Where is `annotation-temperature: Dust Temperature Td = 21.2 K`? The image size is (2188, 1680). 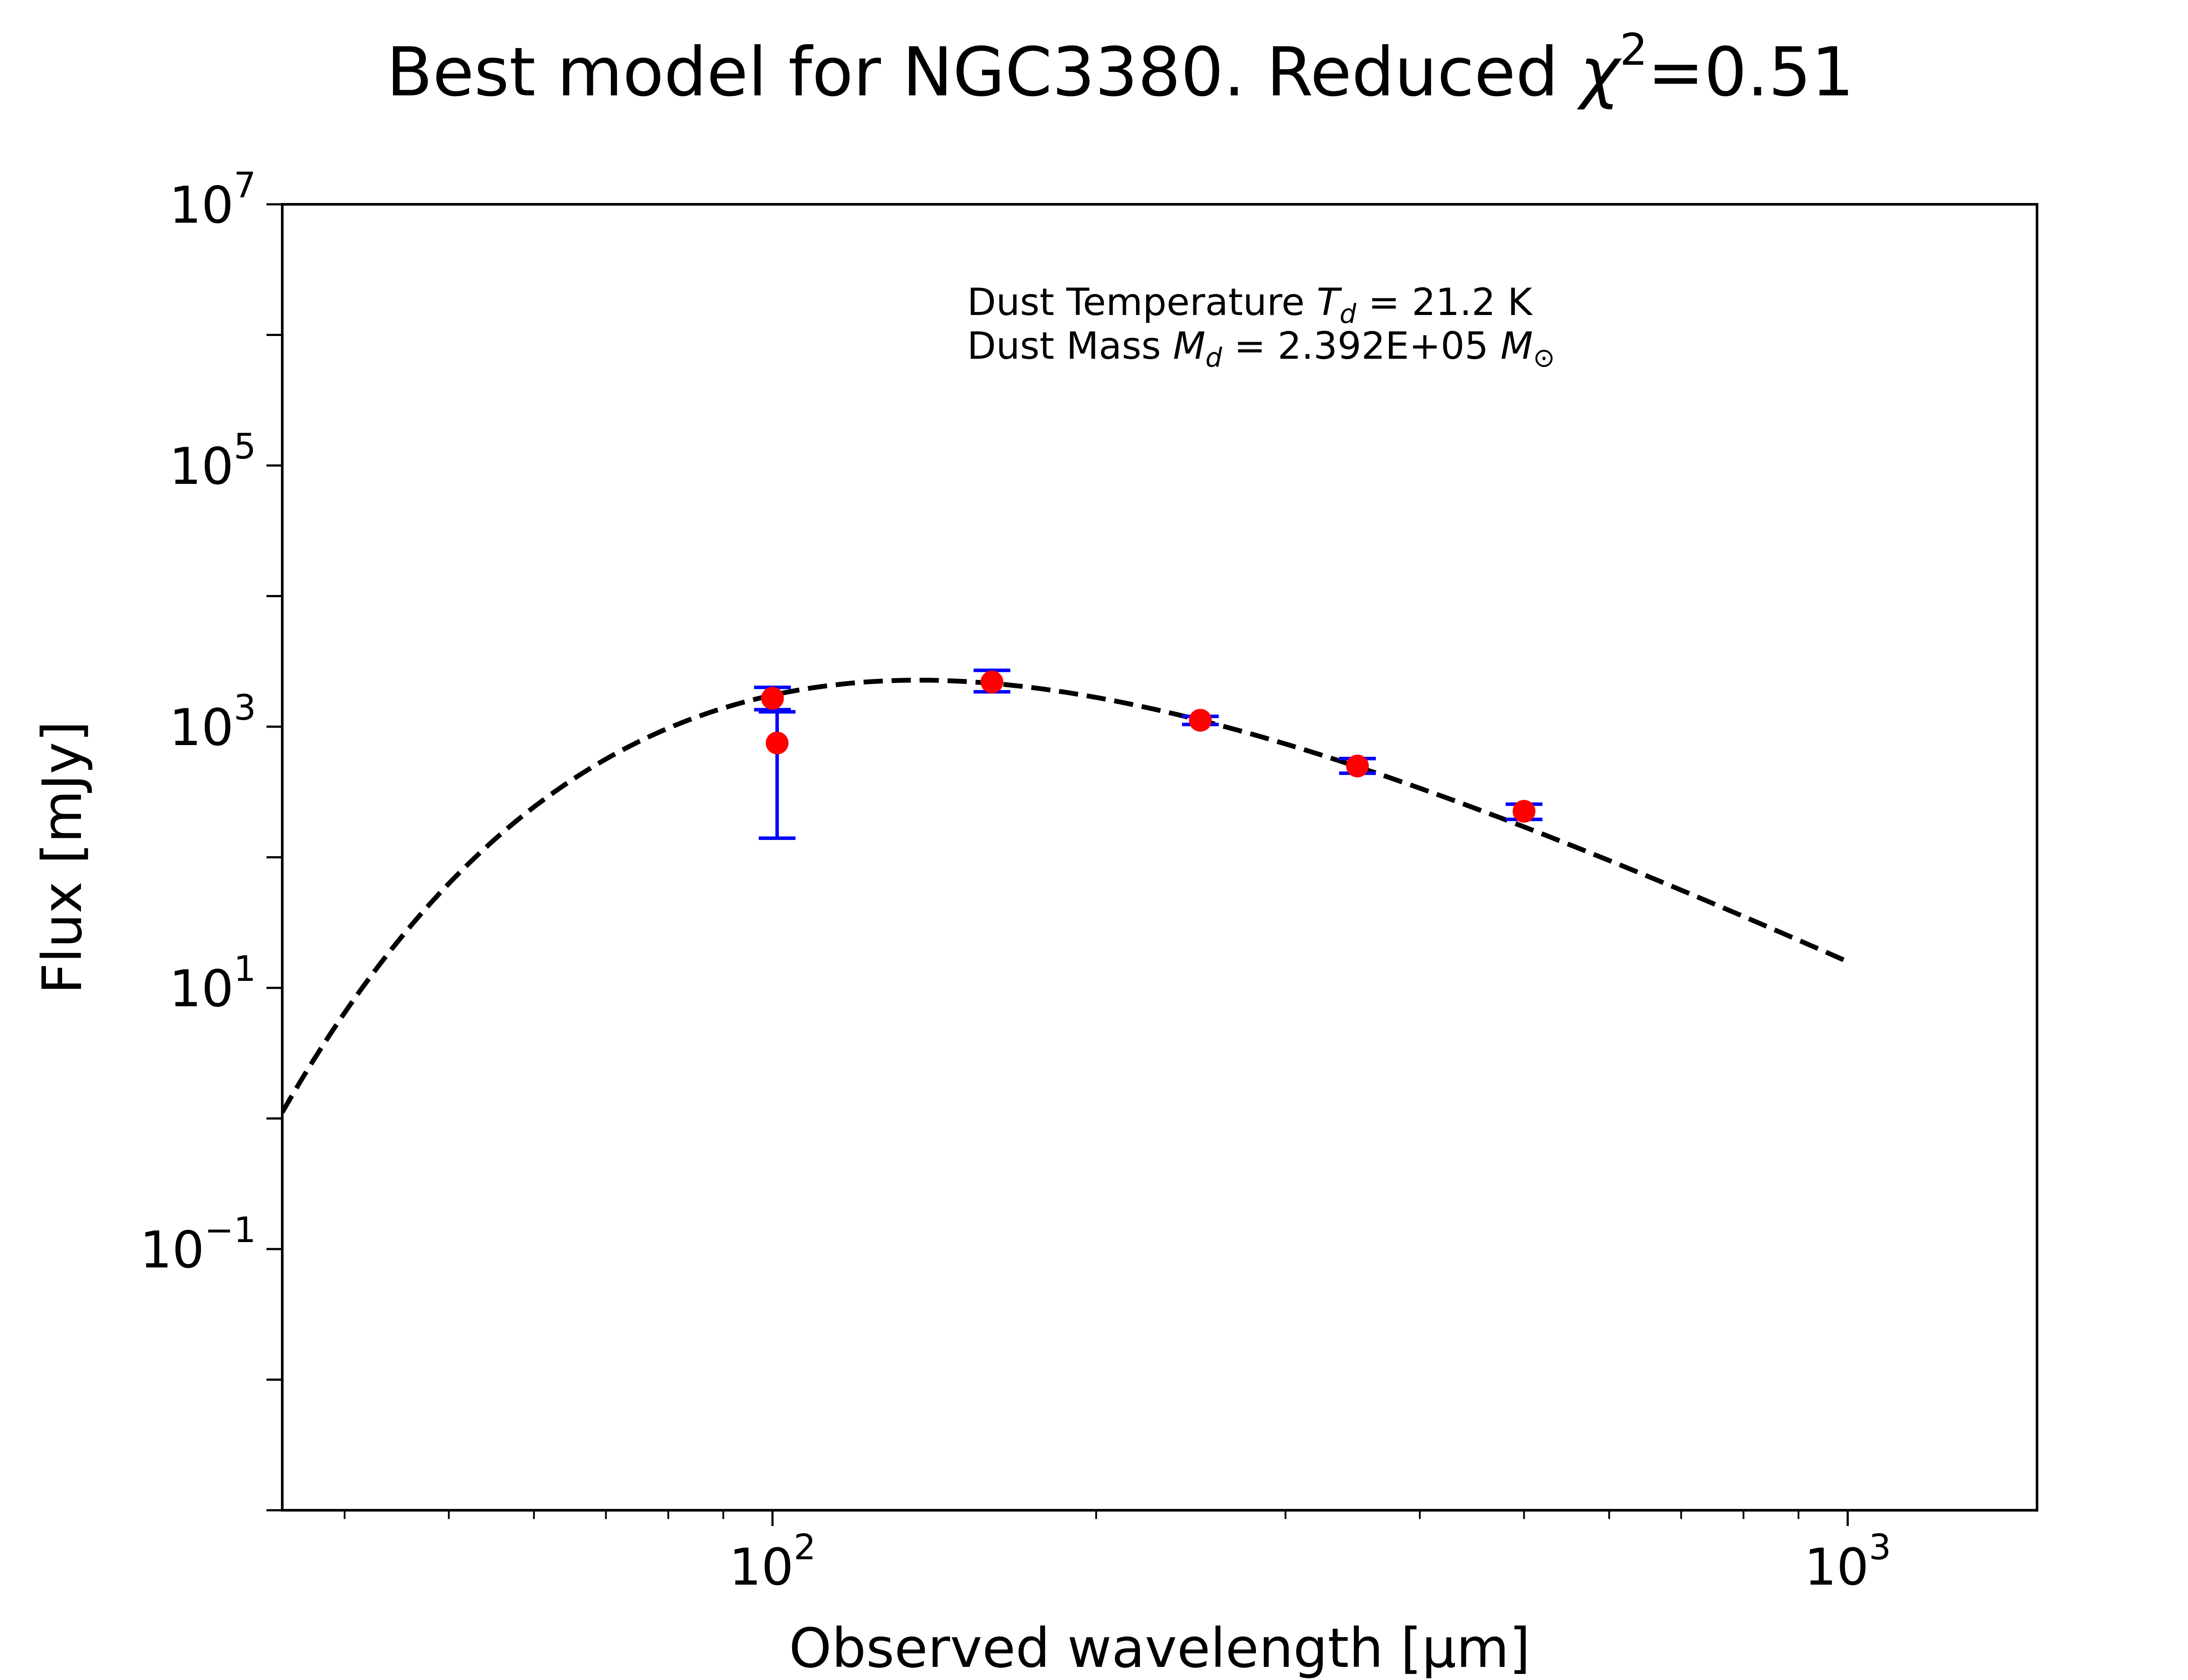
annotation-temperature: Dust Temperature Td = 21.2 K is located at coordinates (1250, 304).